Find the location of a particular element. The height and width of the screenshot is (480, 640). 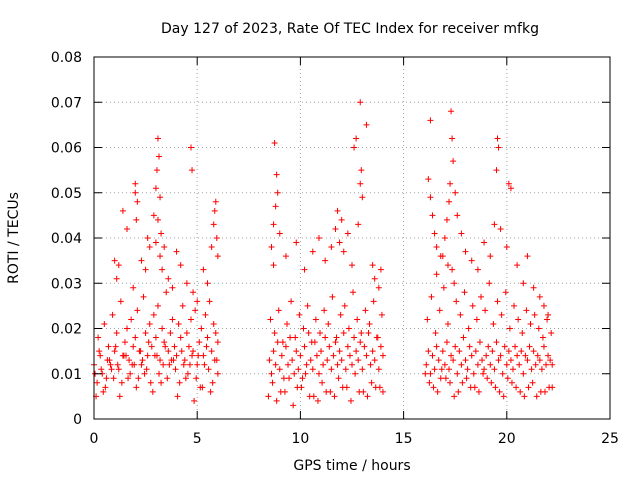

x-axis-label: GPS time / hours is located at coordinates (351, 466).